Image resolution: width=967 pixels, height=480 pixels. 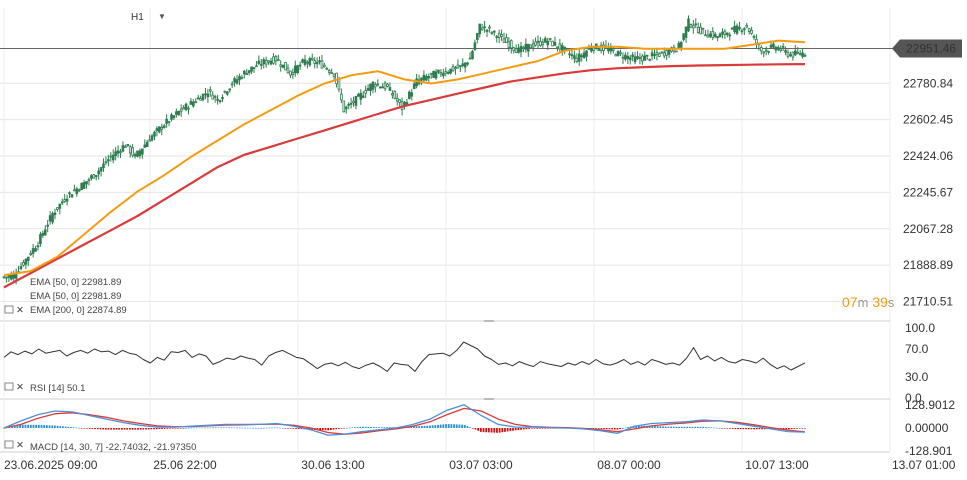 What do you see at coordinates (629, 465) in the screenshot?
I see `time-tick-label: 08.07 00:00` at bounding box center [629, 465].